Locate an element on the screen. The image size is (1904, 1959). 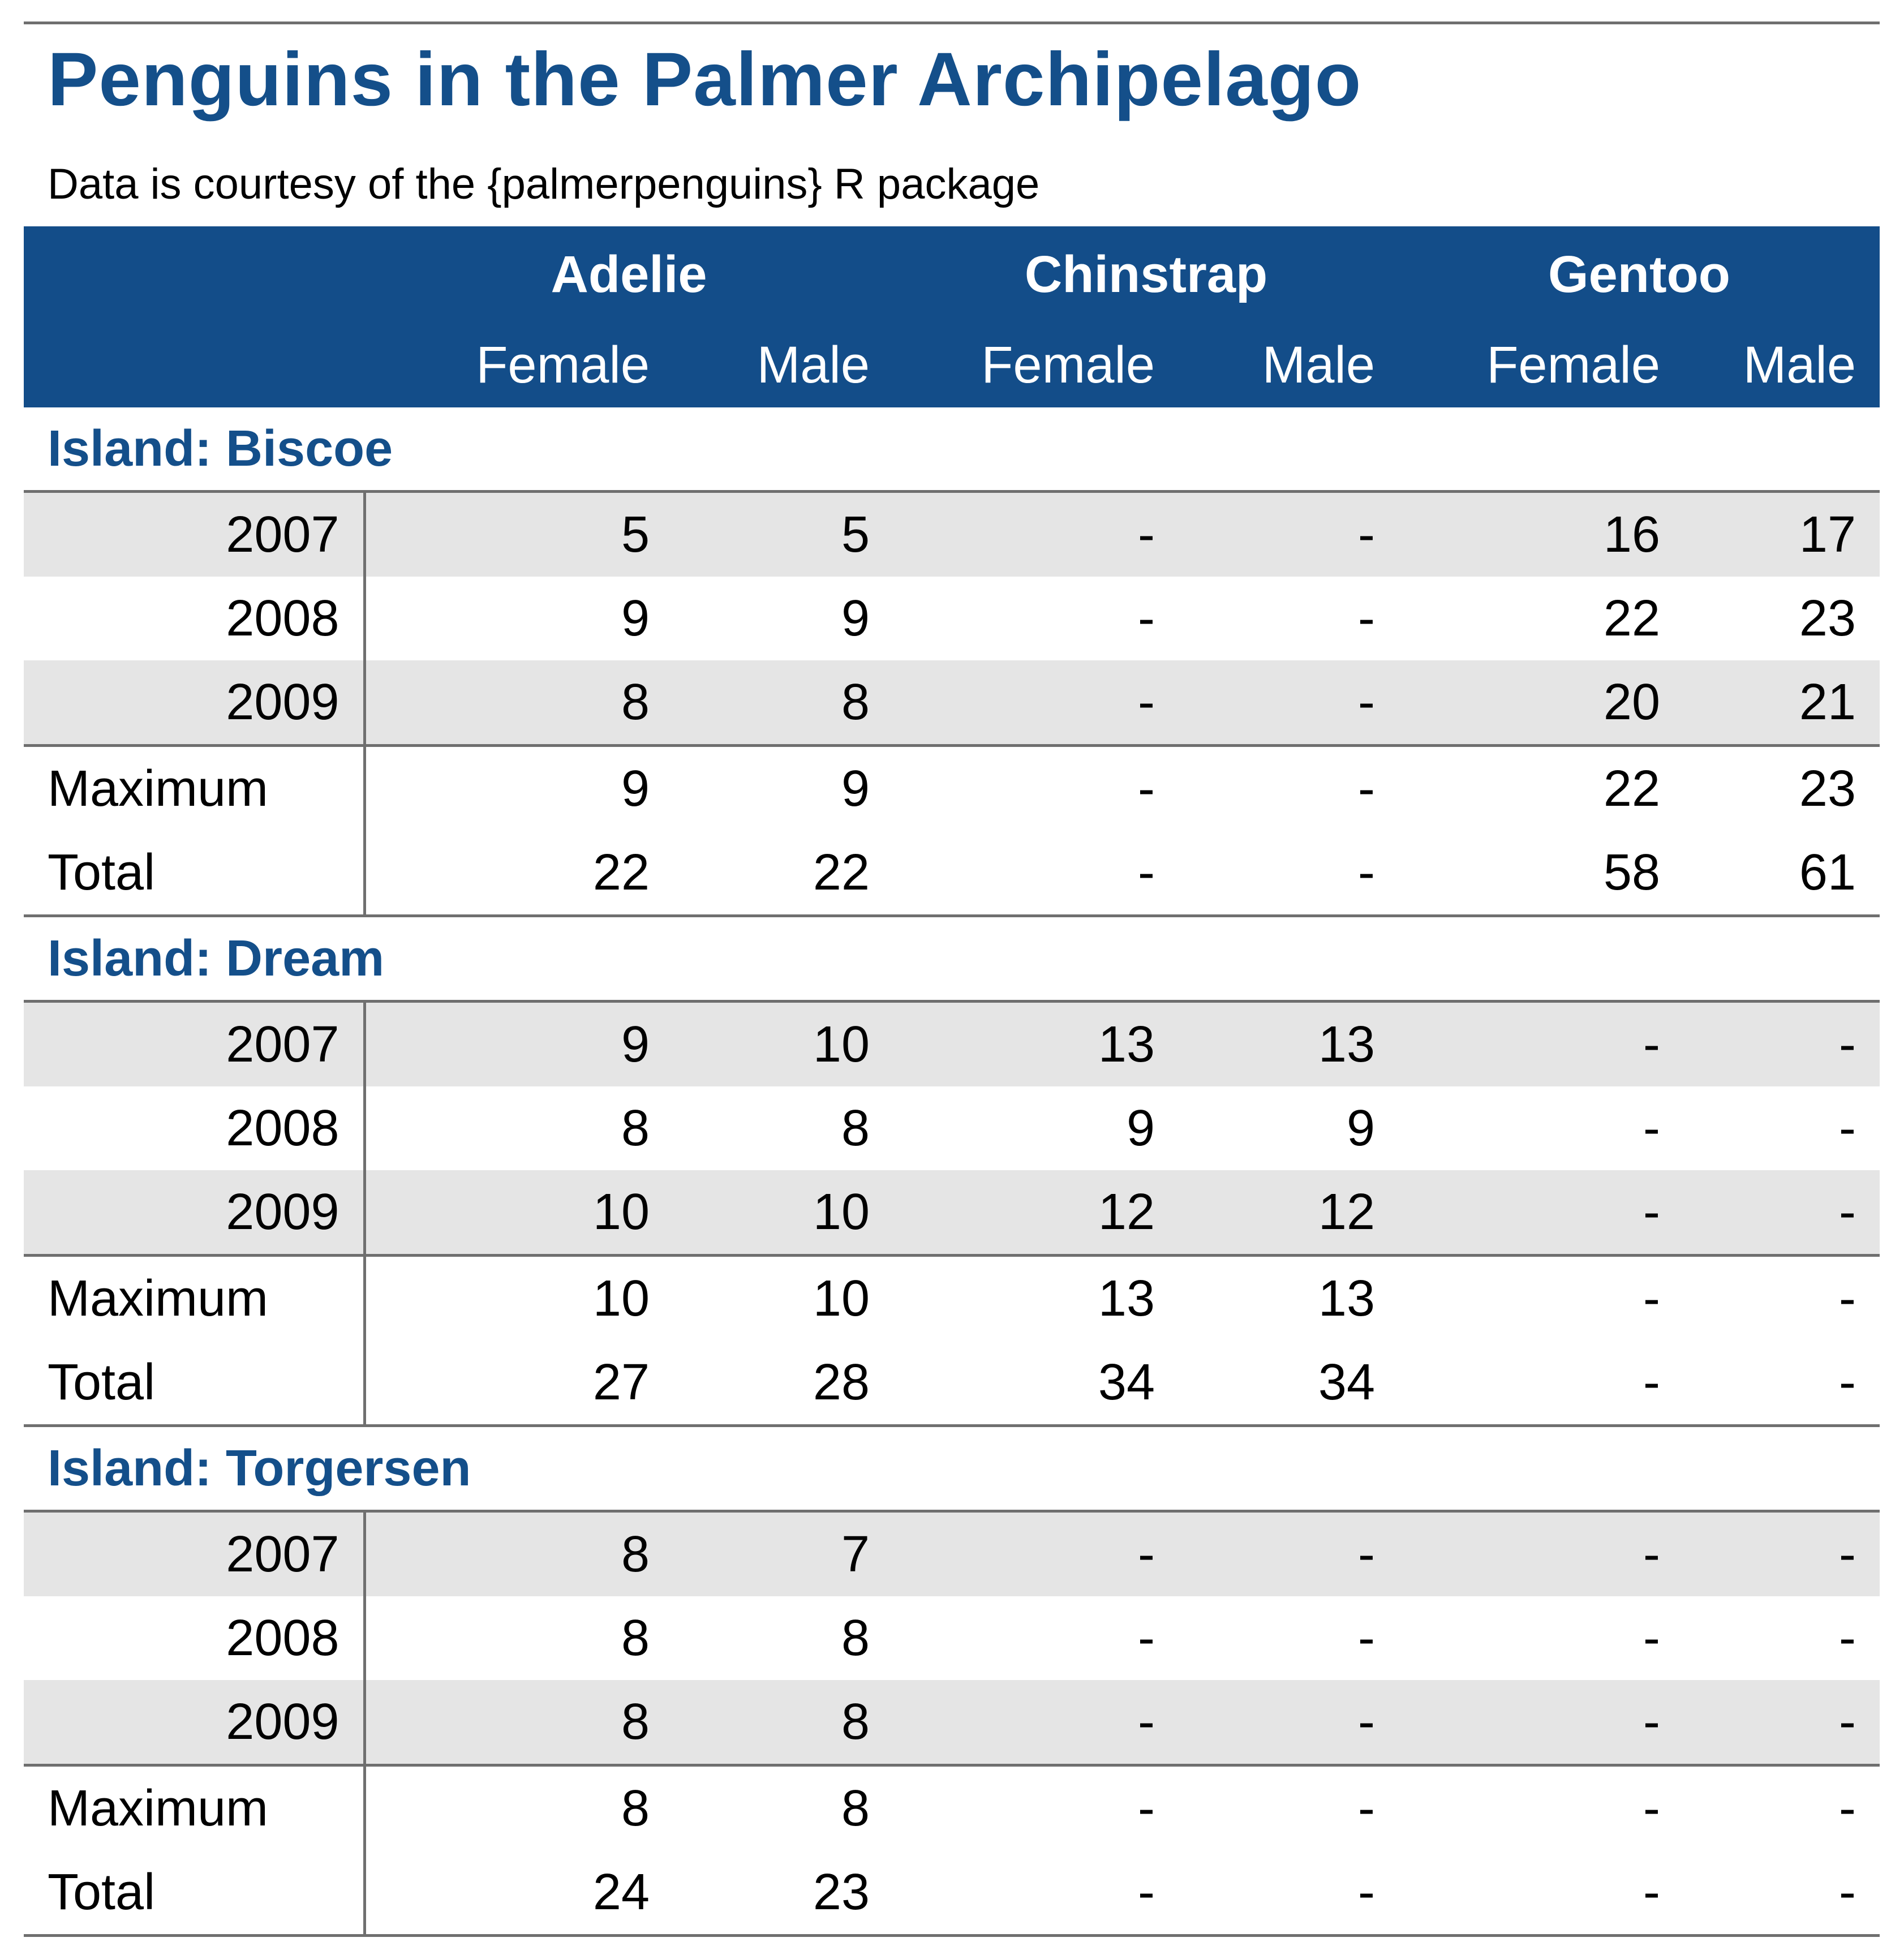
summary-cell-adelie-male: 28 is located at coordinates (783, 1384).